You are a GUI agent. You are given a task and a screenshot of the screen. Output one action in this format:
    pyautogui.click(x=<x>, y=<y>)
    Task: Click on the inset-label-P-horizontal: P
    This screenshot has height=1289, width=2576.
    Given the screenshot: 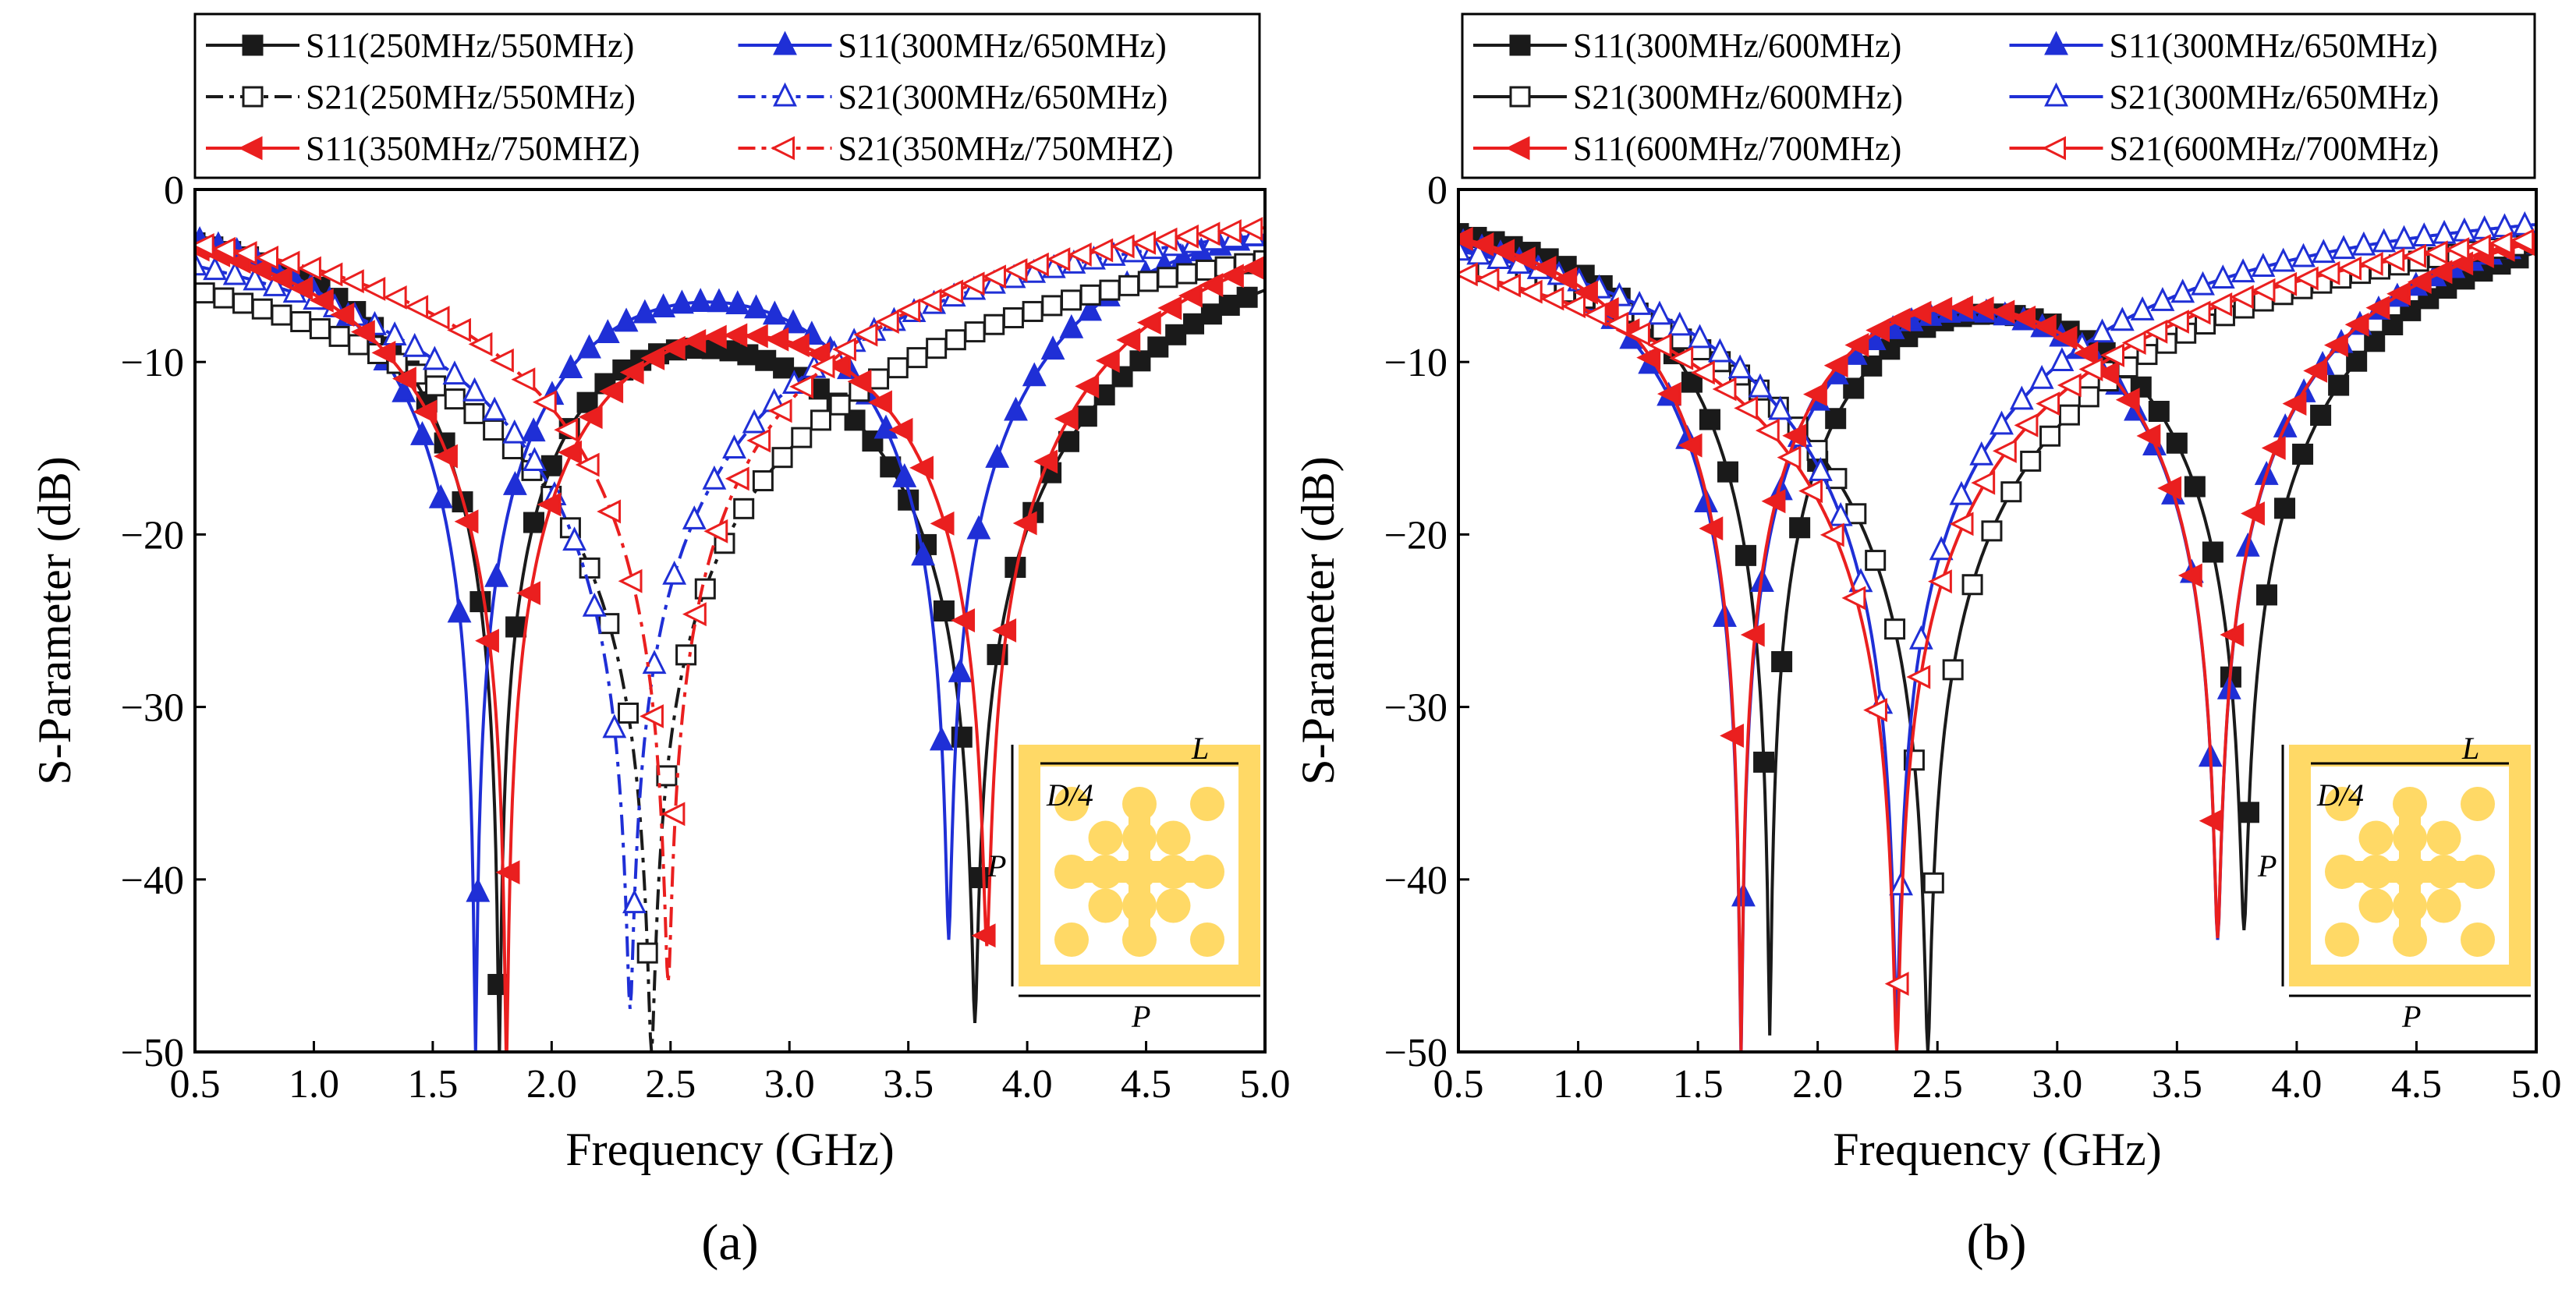 What is the action you would take?
    pyautogui.click(x=1140, y=1016)
    